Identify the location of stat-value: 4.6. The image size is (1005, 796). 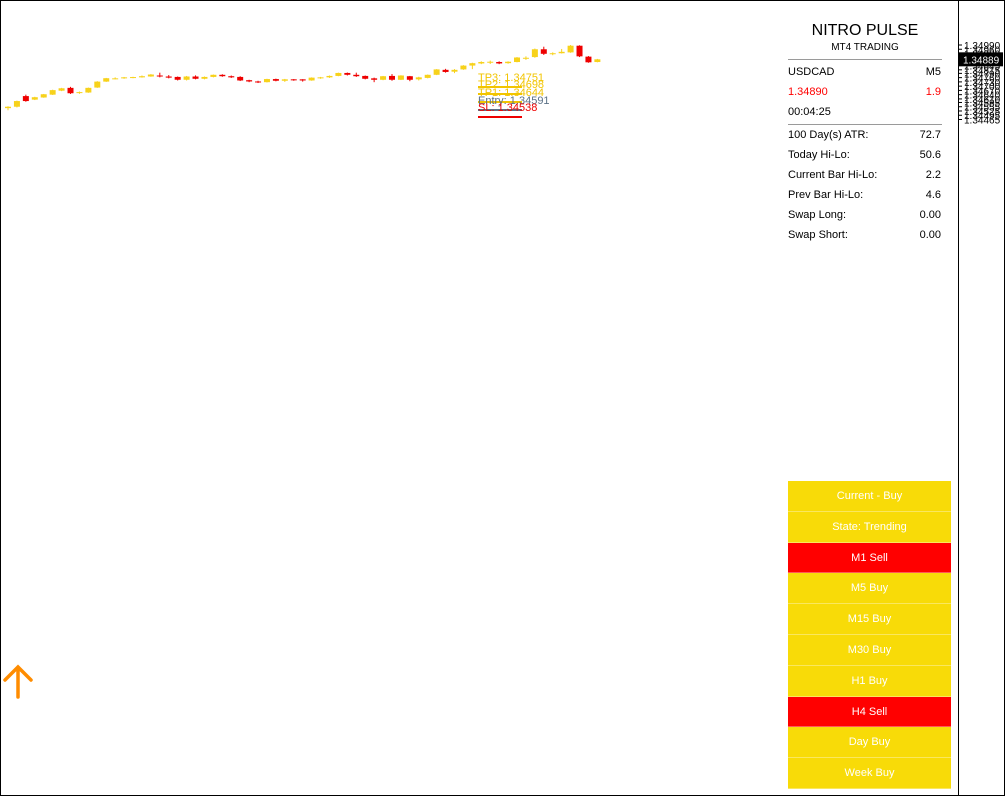
(933, 195).